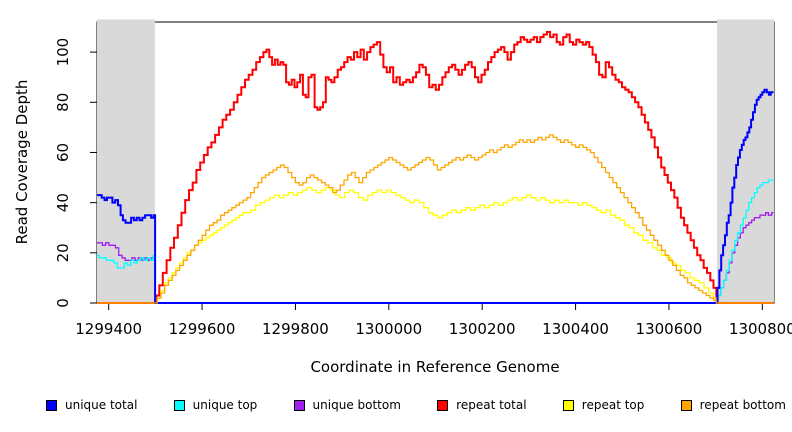  I want to click on legend-item-repeat-top: repeat top, so click(603, 405).